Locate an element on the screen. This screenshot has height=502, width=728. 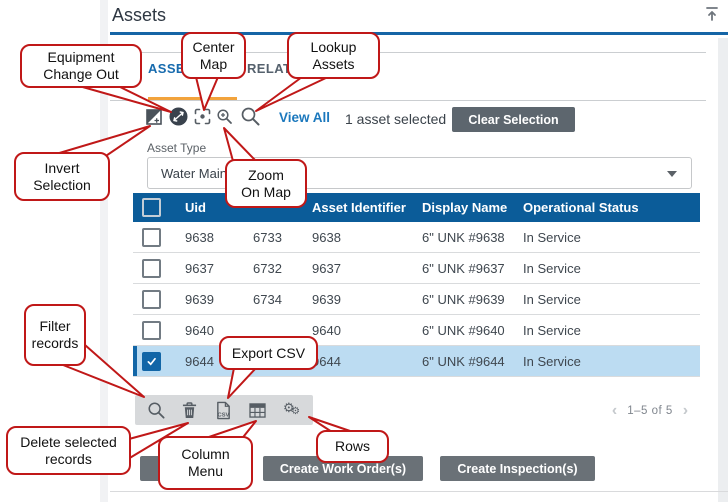
column-header-display-name: Display Name is located at coordinates (465, 207).